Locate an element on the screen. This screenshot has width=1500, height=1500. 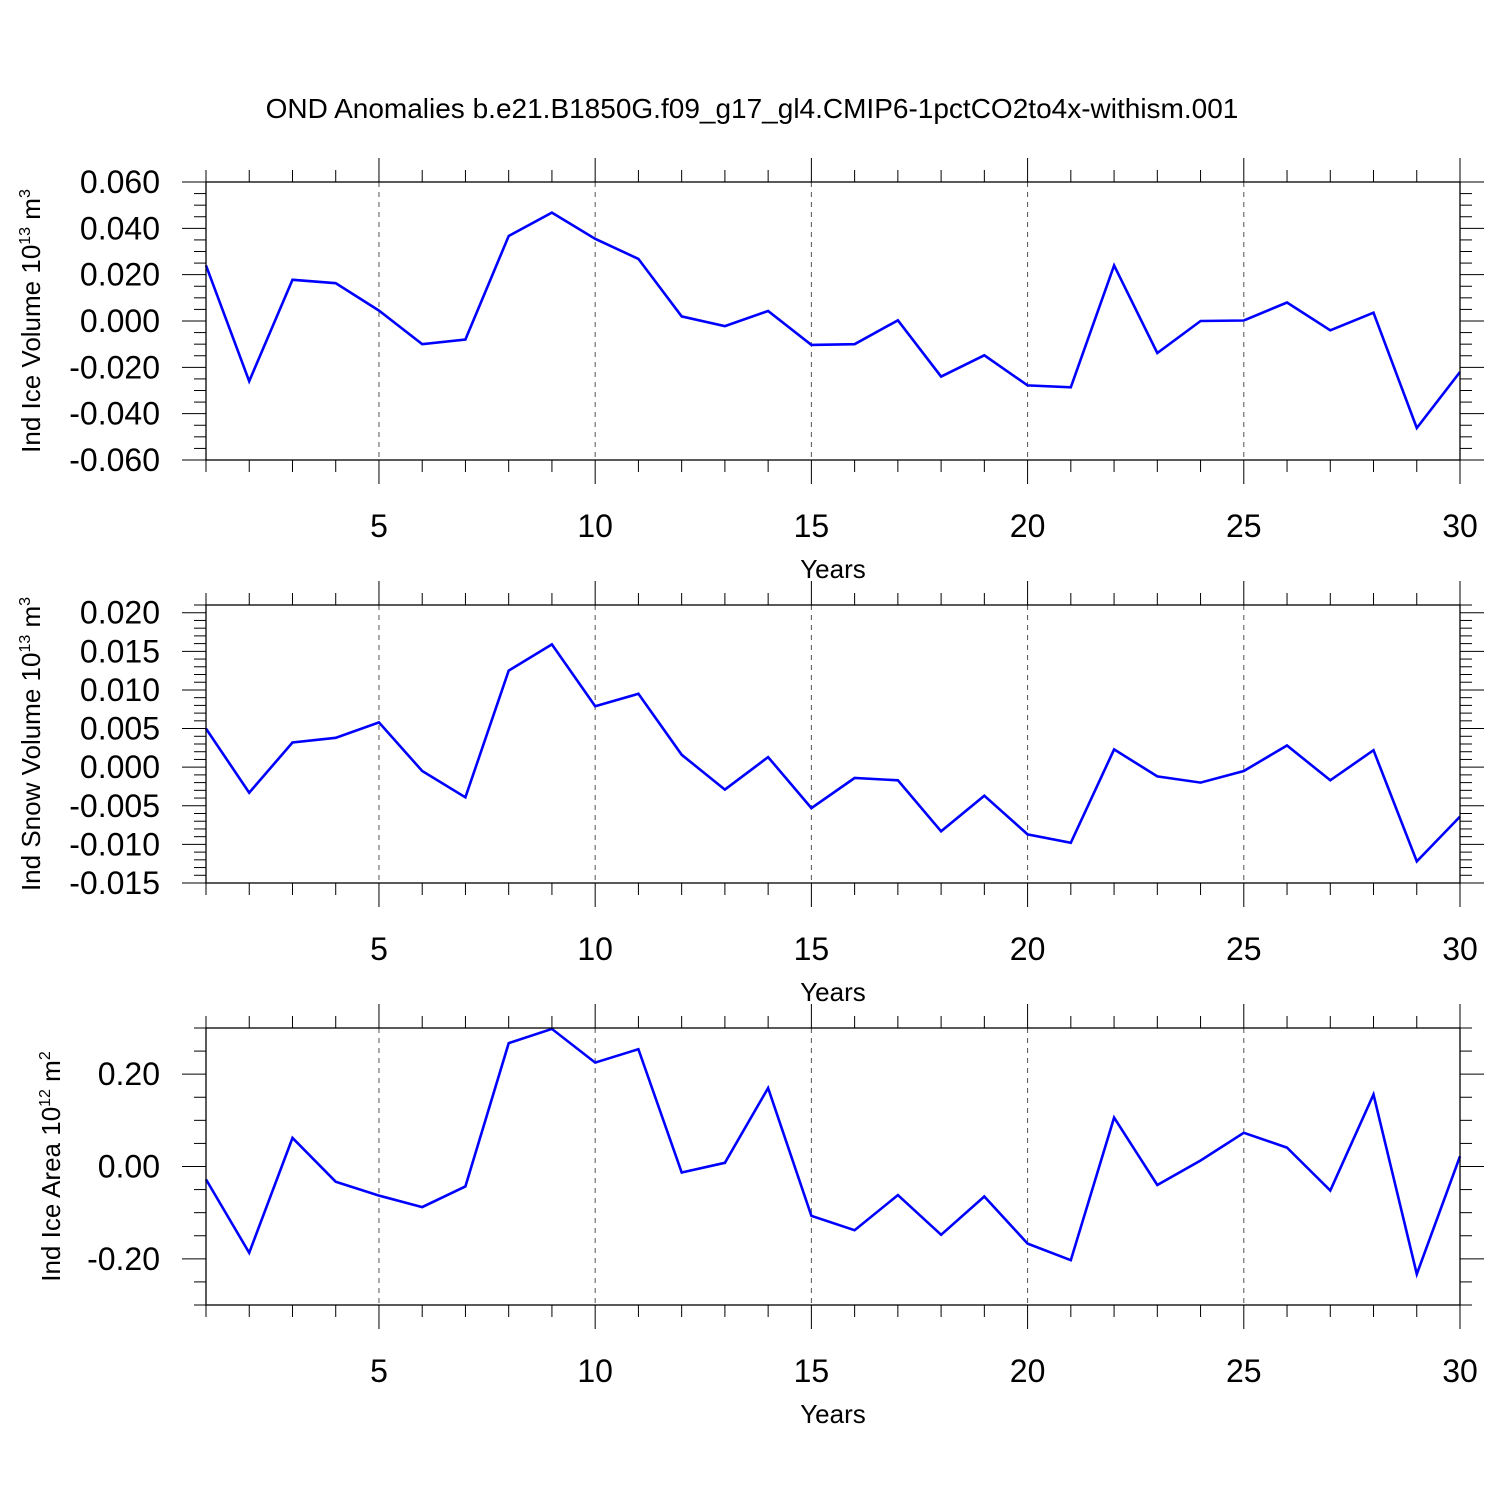
y-axis-title: Ind Ice Volume 1013 m3 is located at coordinates (31, 321).